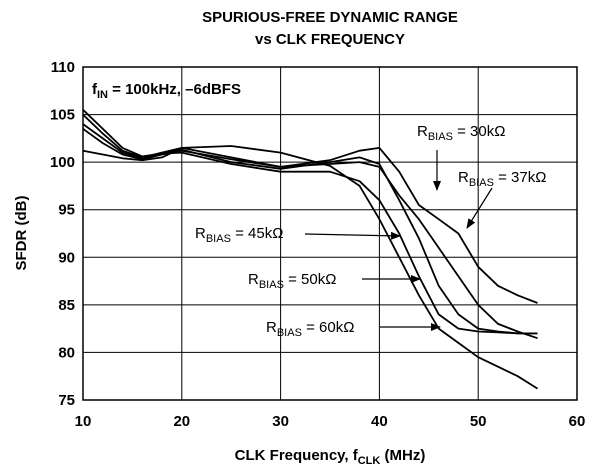 Image resolution: width=597 pixels, height=470 pixels. I want to click on x-tick-label: 10, so click(83, 421).